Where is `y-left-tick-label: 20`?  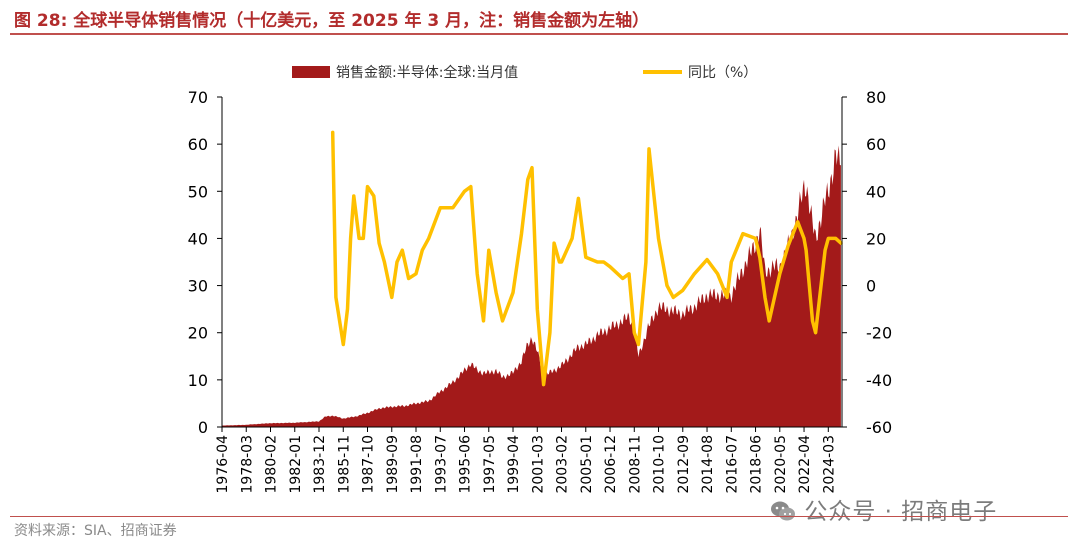
y-left-tick-label: 20 is located at coordinates (198, 333).